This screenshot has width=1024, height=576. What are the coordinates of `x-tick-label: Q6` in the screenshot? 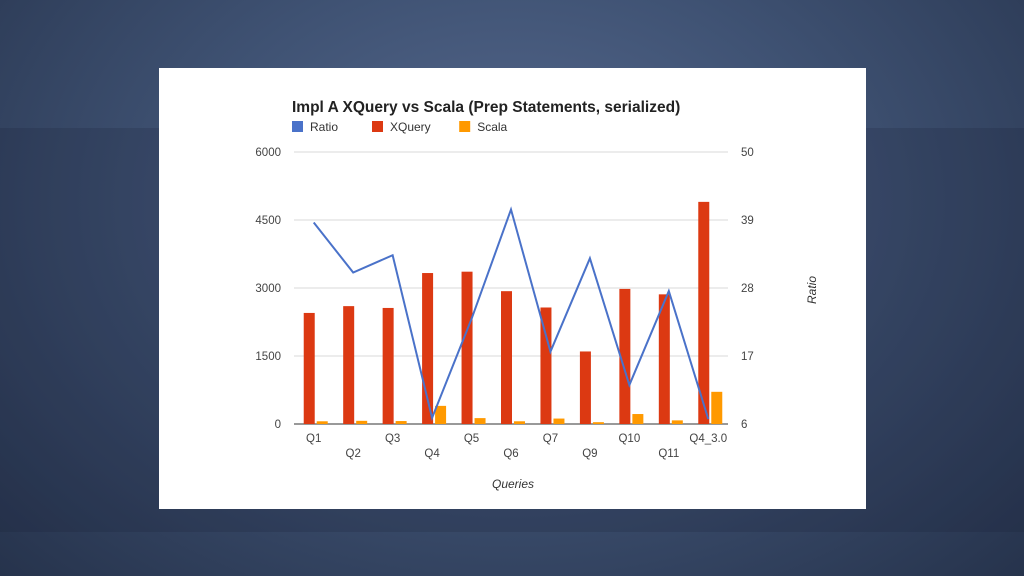 It's located at (510, 454).